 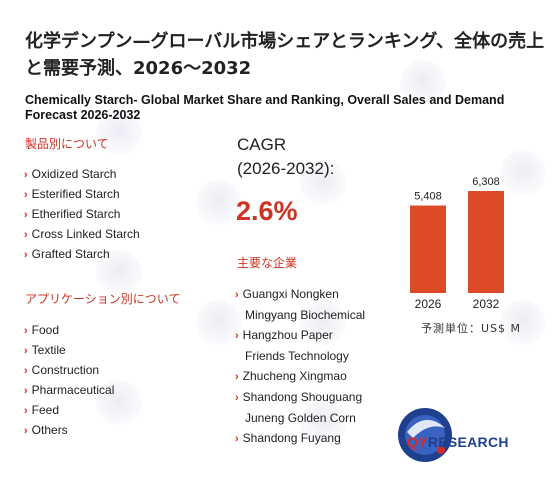 What do you see at coordinates (291, 376) in the screenshot?
I see `list-item: › Zhucheng Xingmao` at bounding box center [291, 376].